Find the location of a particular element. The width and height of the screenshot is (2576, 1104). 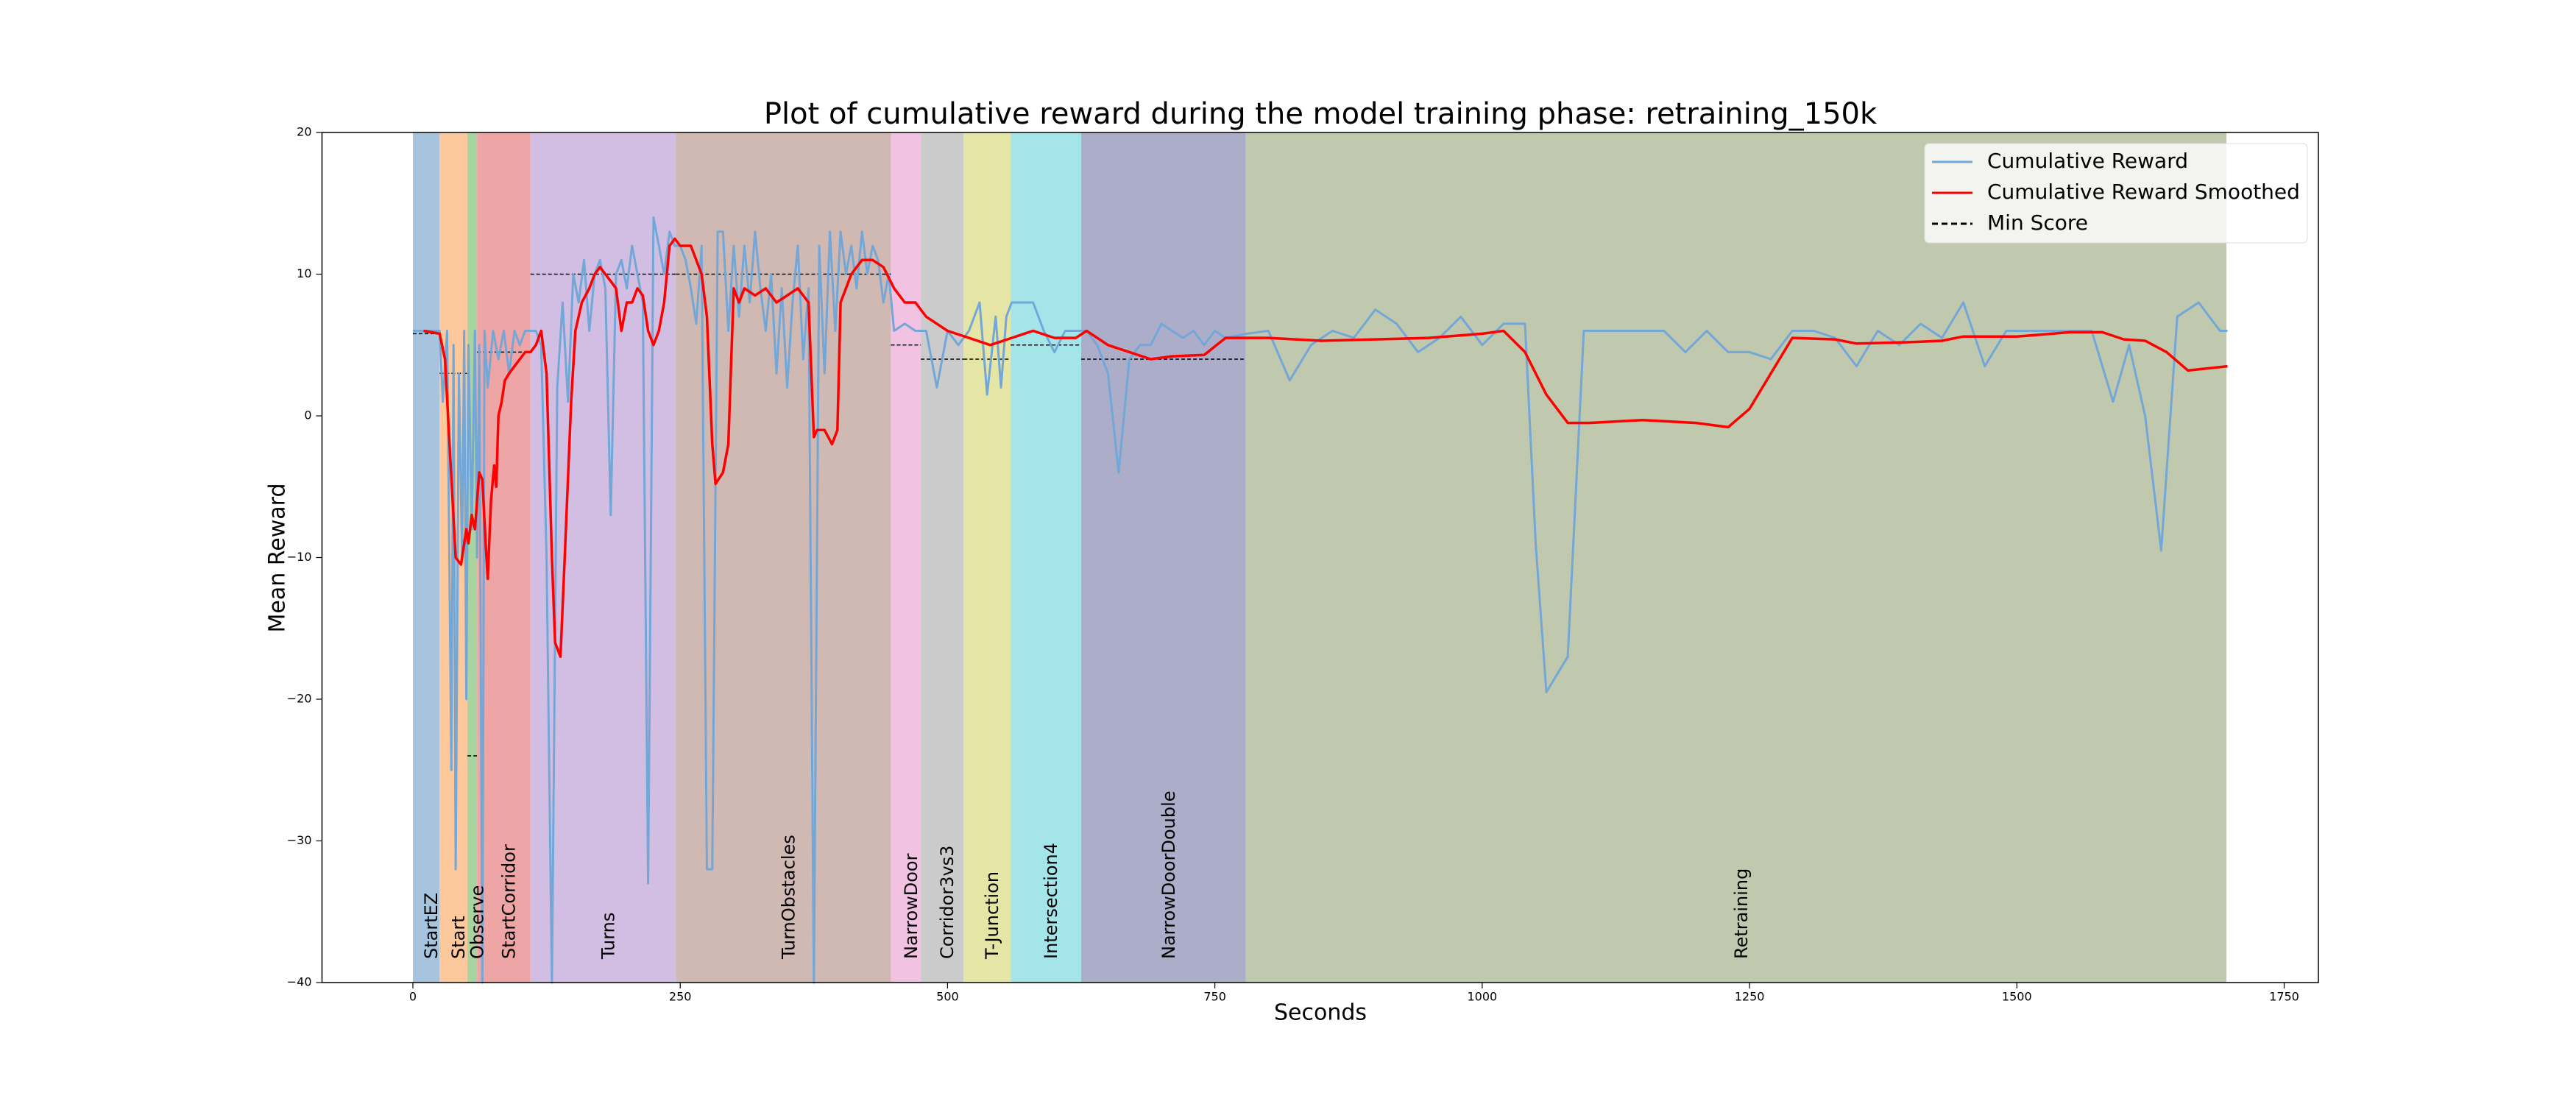

x-tick-label: 0 is located at coordinates (413, 997).